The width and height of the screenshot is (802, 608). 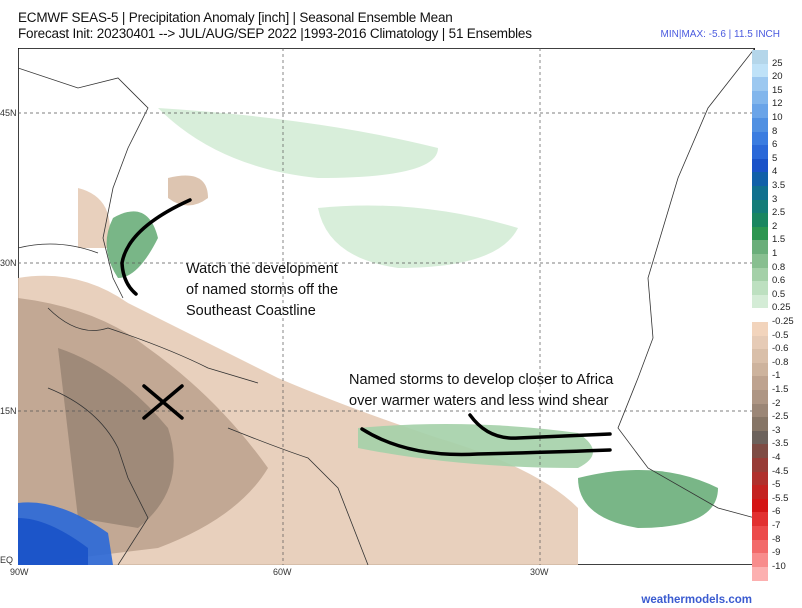 What do you see at coordinates (776, 430) in the screenshot?
I see `colorbar-label: -3` at bounding box center [776, 430].